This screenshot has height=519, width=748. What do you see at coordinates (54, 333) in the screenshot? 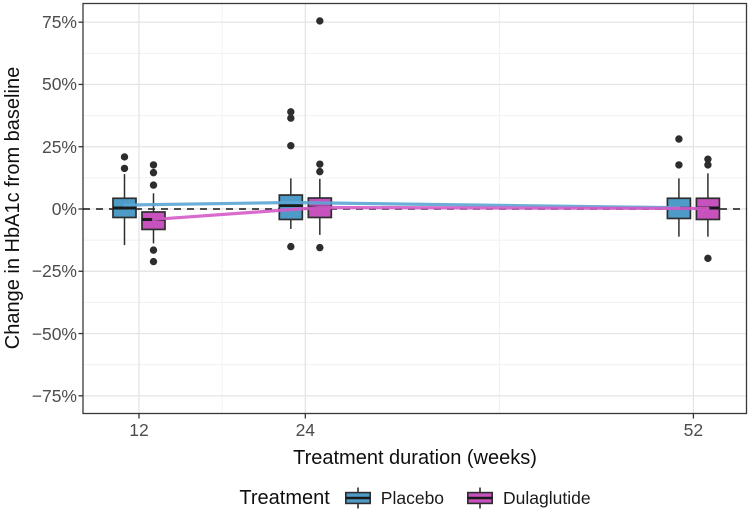
I see `y-tick-label: −50%` at bounding box center [54, 333].